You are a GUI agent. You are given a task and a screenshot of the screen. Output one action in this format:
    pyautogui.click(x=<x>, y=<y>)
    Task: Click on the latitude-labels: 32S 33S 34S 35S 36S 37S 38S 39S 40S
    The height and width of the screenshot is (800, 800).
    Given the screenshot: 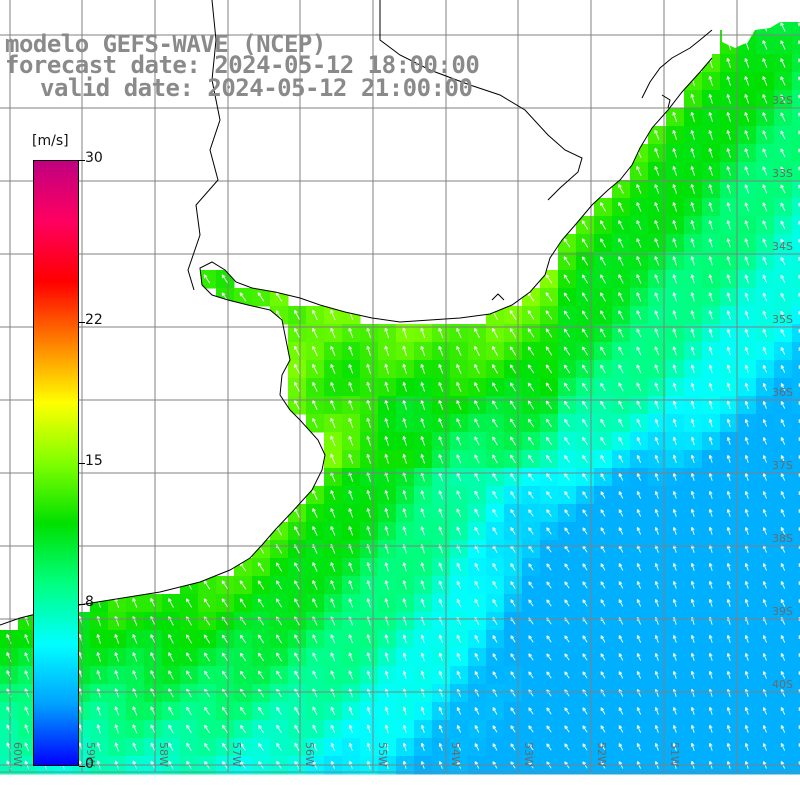 What is the action you would take?
    pyautogui.click(x=782, y=392)
    